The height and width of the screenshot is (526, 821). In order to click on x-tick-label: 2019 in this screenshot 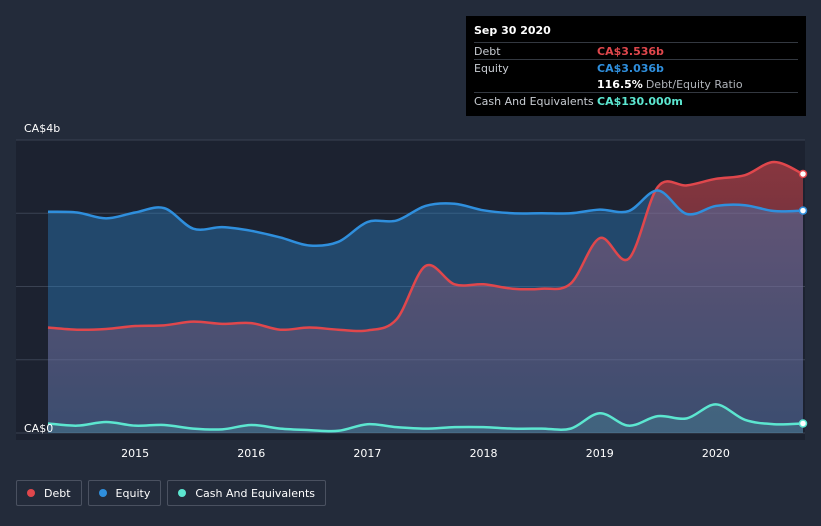, I will do `click(600, 453)`.